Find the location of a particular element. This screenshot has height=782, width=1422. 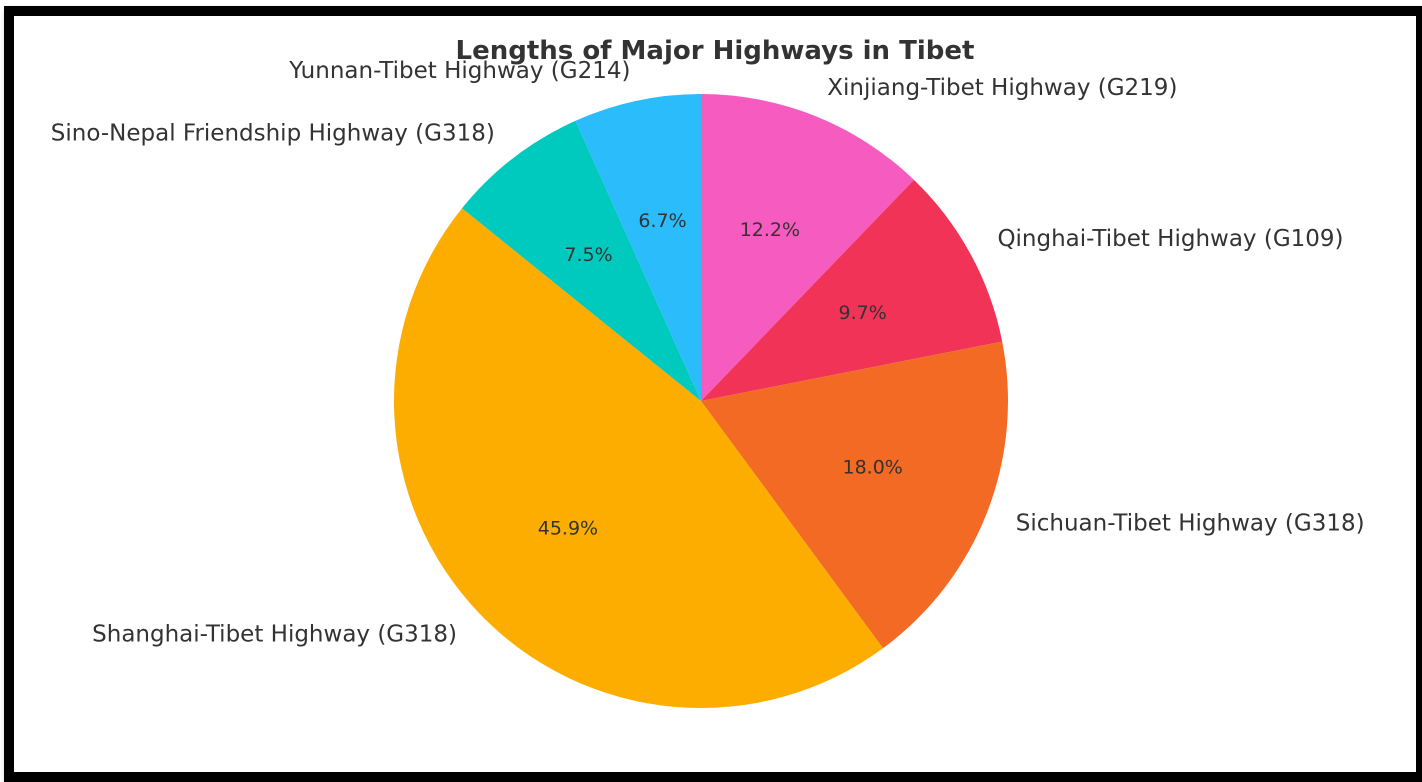

slice-sichuan-tibet-highway-g318 is located at coordinates (854, 495).